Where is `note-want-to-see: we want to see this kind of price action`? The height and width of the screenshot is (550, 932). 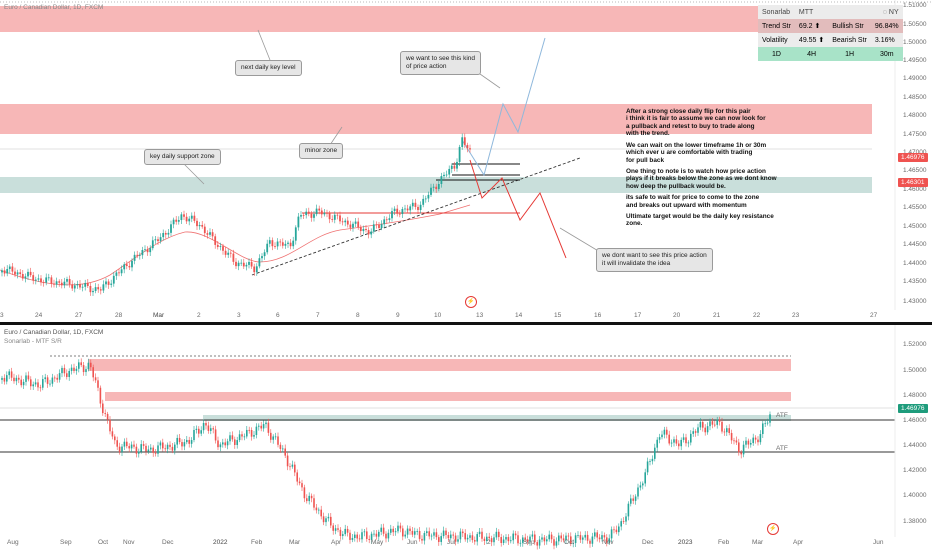 note-want-to-see: we want to see this kind of price action is located at coordinates (441, 63).